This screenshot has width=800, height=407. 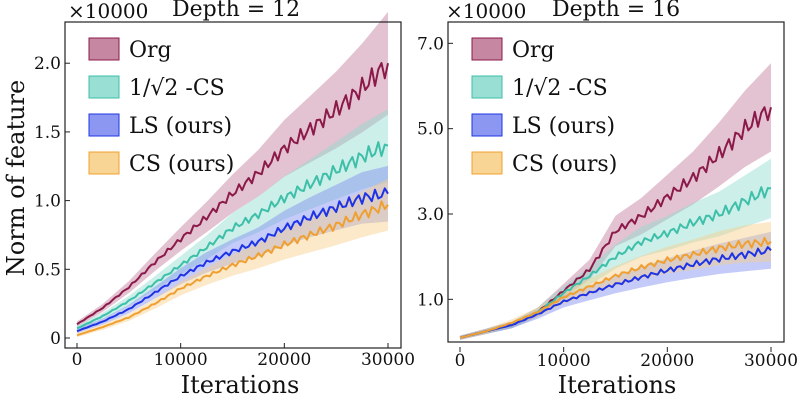 What do you see at coordinates (47, 270) in the screenshot?
I see `y-tick-label: 0.5` at bounding box center [47, 270].